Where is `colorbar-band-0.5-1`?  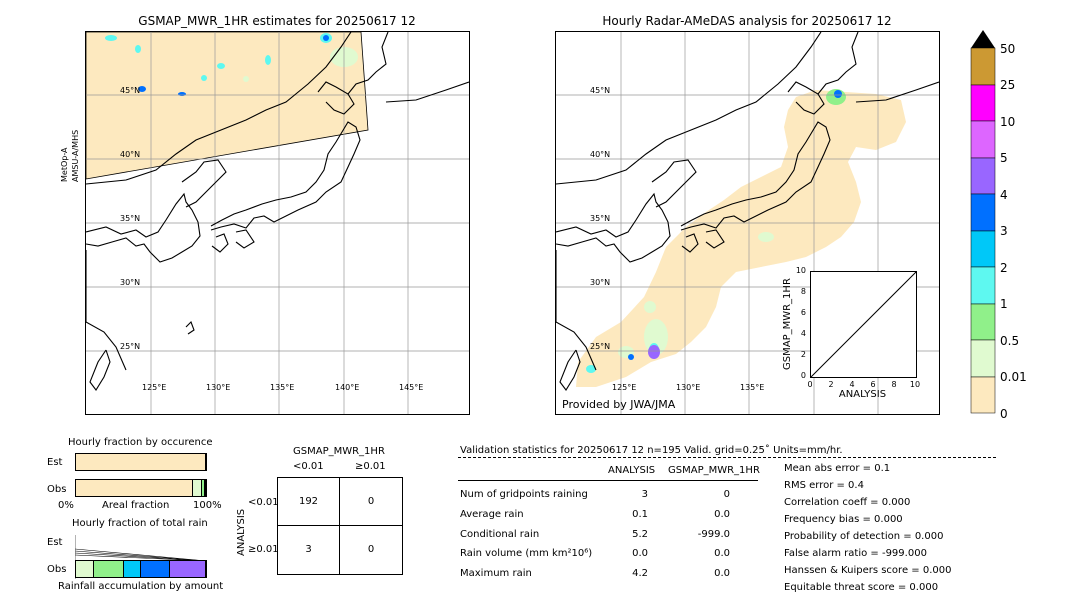 colorbar-band-0.5-1 is located at coordinates (983, 322).